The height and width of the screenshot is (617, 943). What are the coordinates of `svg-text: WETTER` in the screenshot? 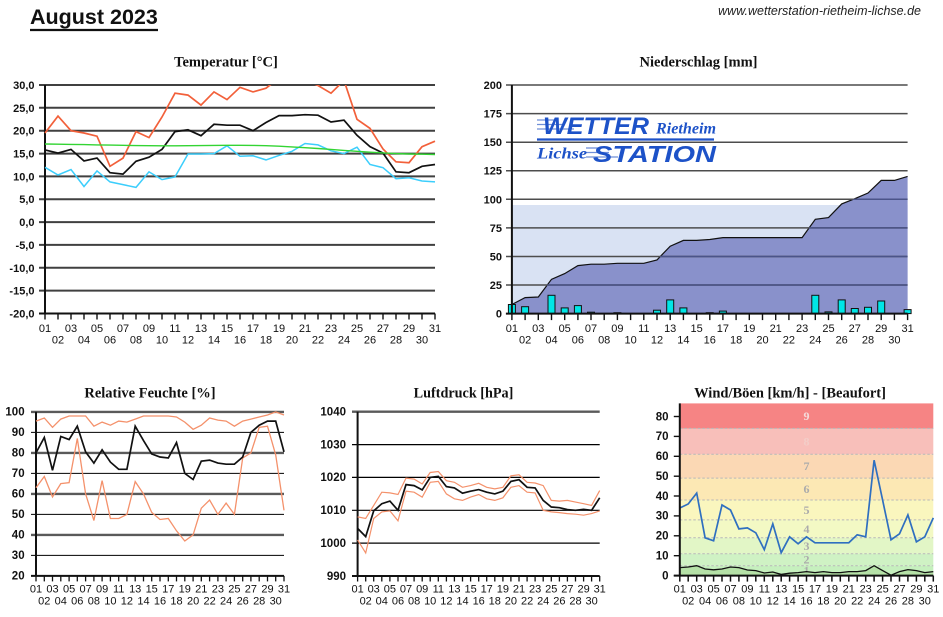 It's located at (596, 126).